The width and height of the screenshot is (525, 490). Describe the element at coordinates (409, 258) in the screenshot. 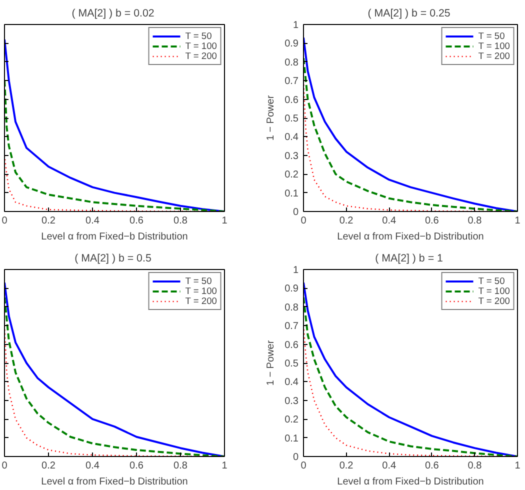

I see `chart-title: ( MA[2] ) b = 1` at that location.